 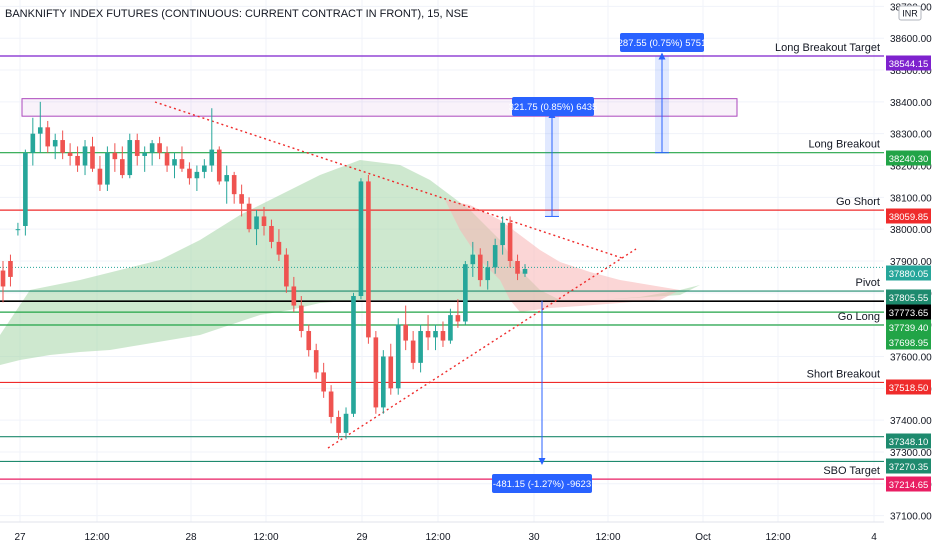 I want to click on x-axis-ticks: 27 12:00 28 12:00 29 12:00 30 12:00 Oct 12:00 4, so click(x=445, y=537).